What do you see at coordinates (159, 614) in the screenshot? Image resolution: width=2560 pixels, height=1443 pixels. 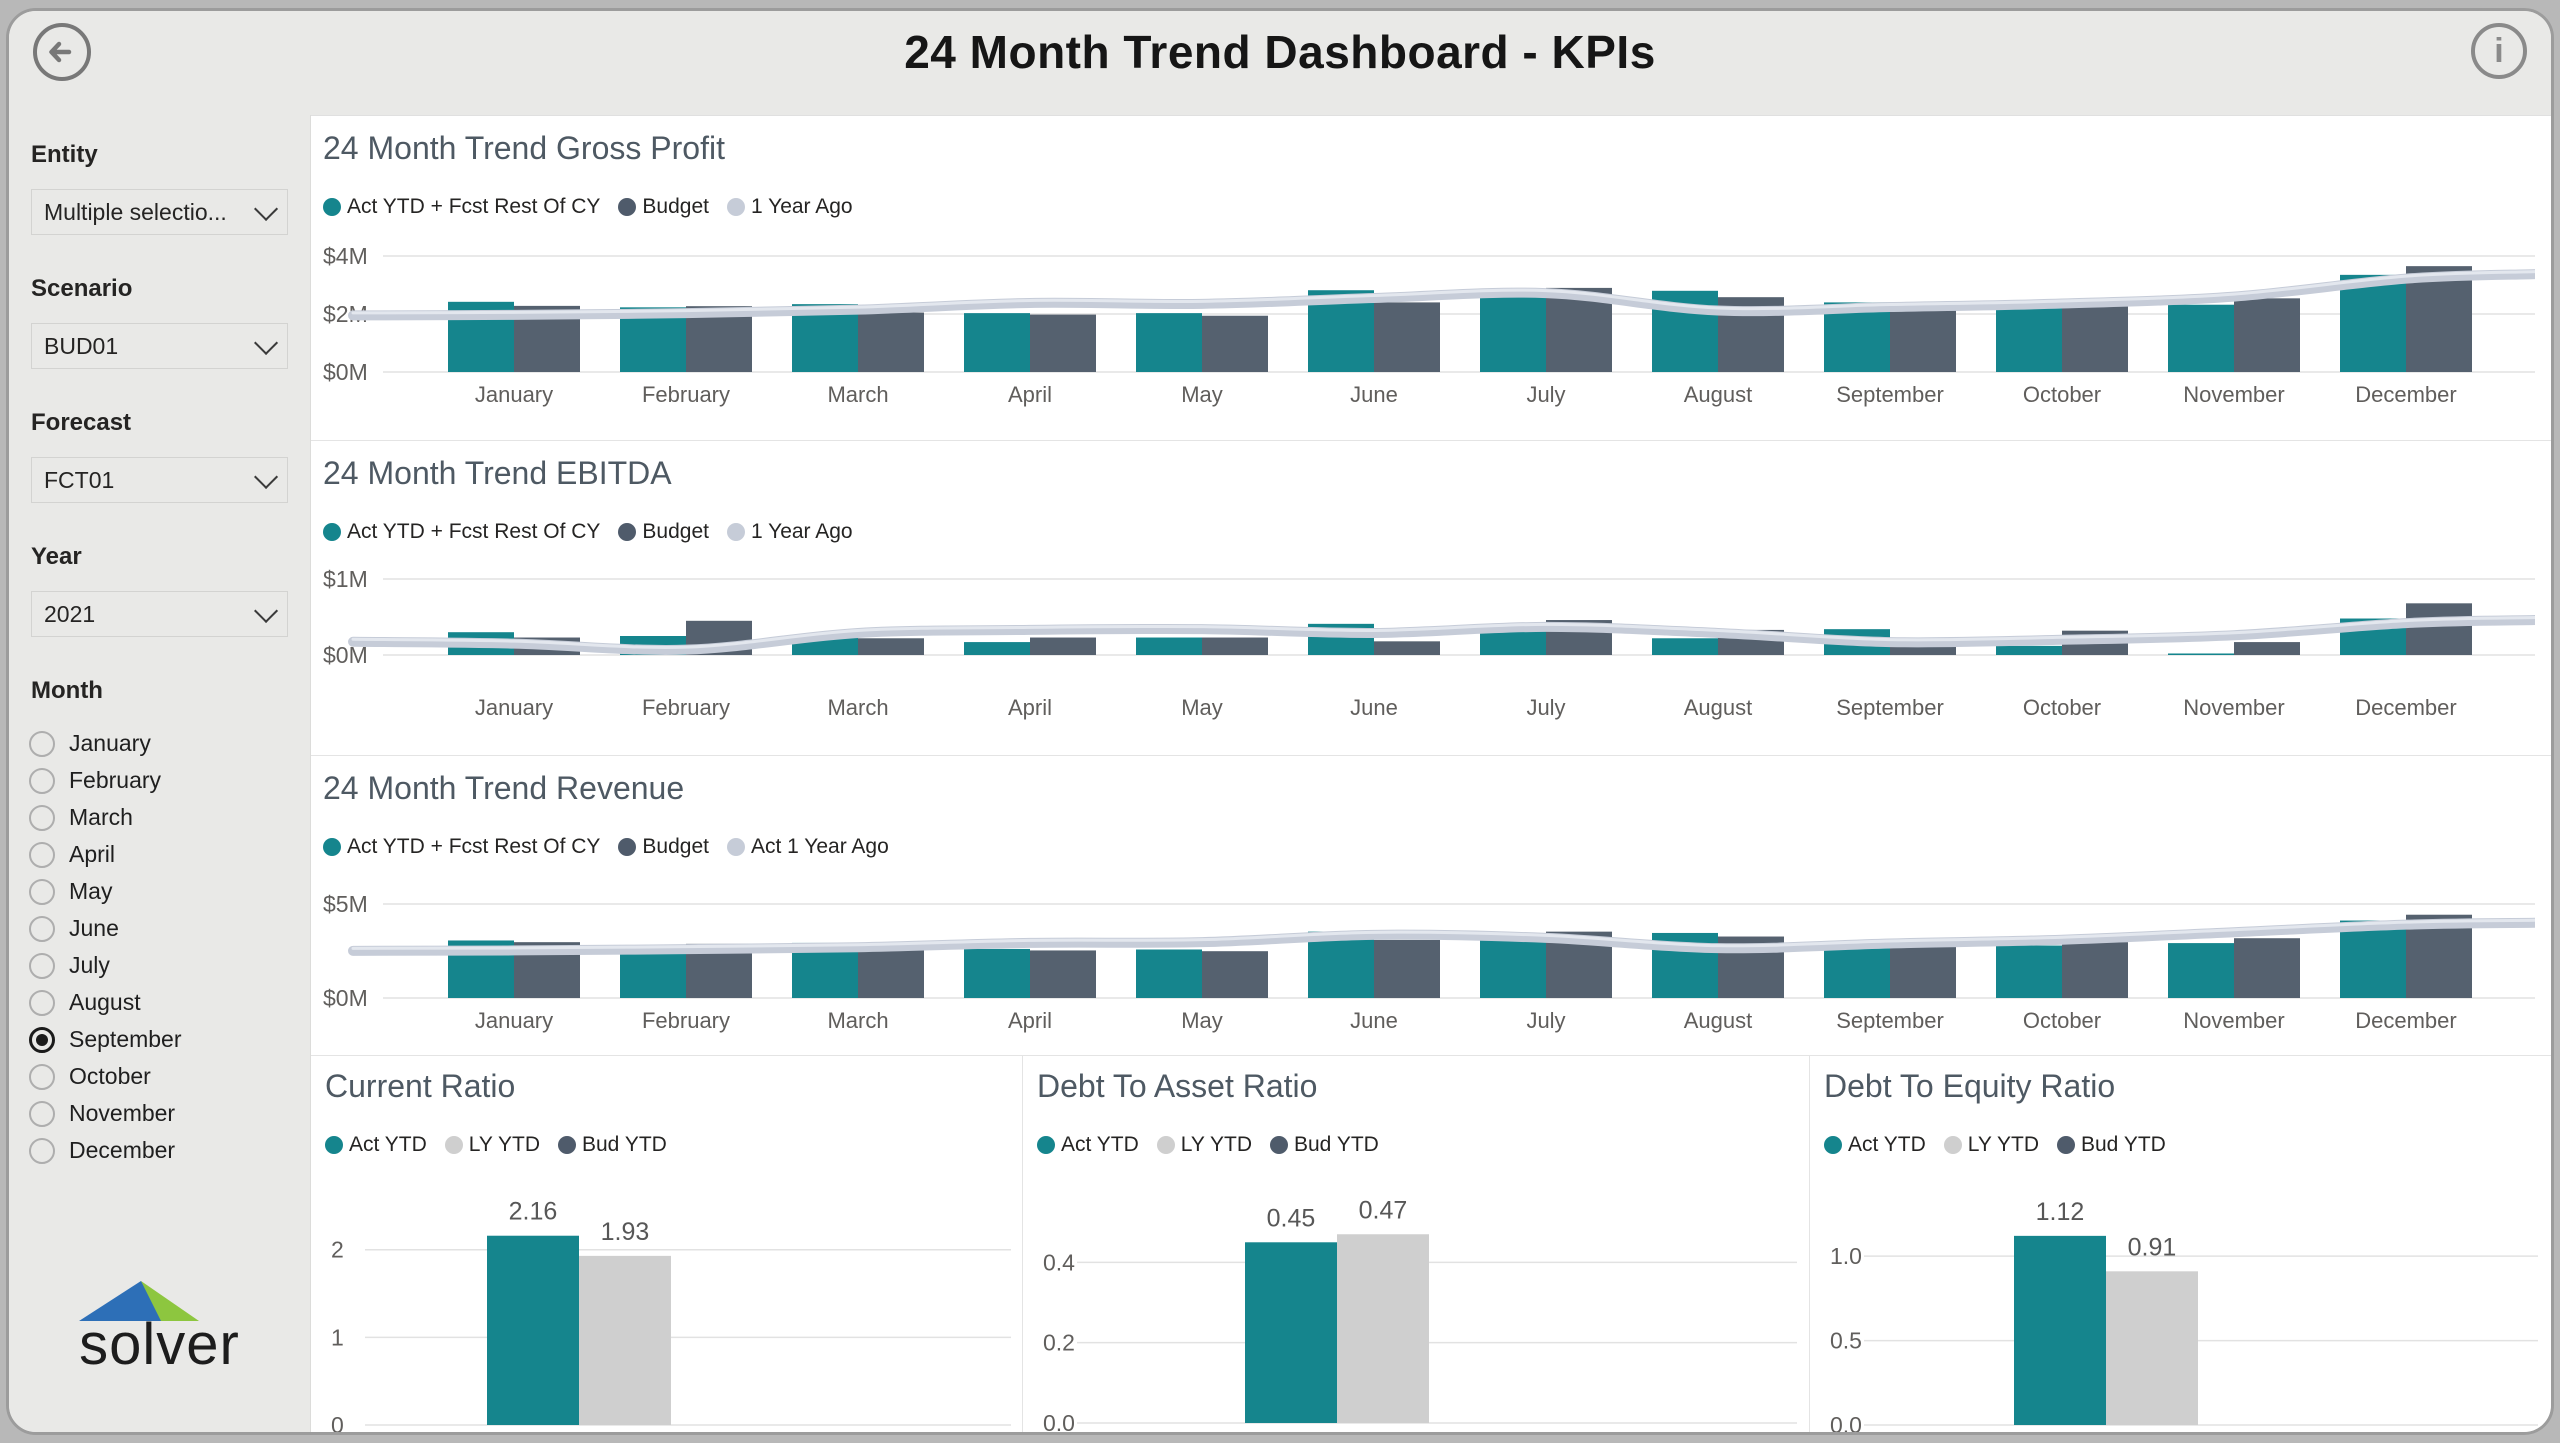 I see `year-dropdown: 2021` at bounding box center [159, 614].